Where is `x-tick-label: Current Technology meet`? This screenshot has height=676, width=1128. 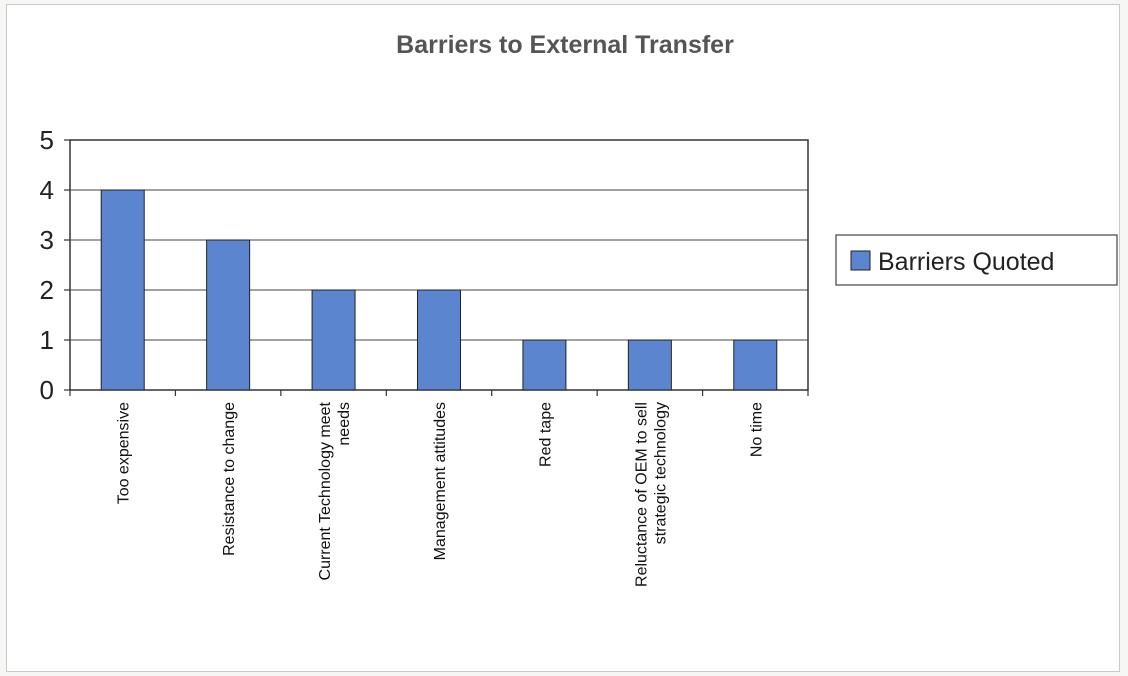 x-tick-label: Current Technology meet is located at coordinates (325, 490).